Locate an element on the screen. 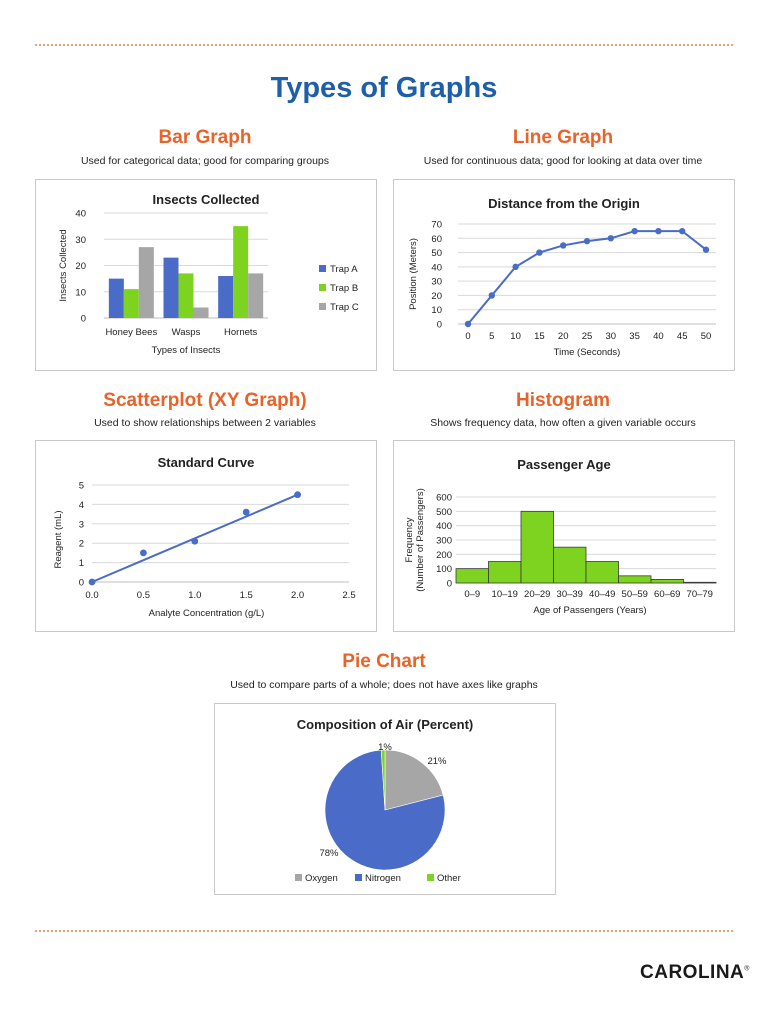 Image resolution: width=768 pixels, height=1024 pixels. y-axis-label: Reagent (mL) is located at coordinates (58, 539).